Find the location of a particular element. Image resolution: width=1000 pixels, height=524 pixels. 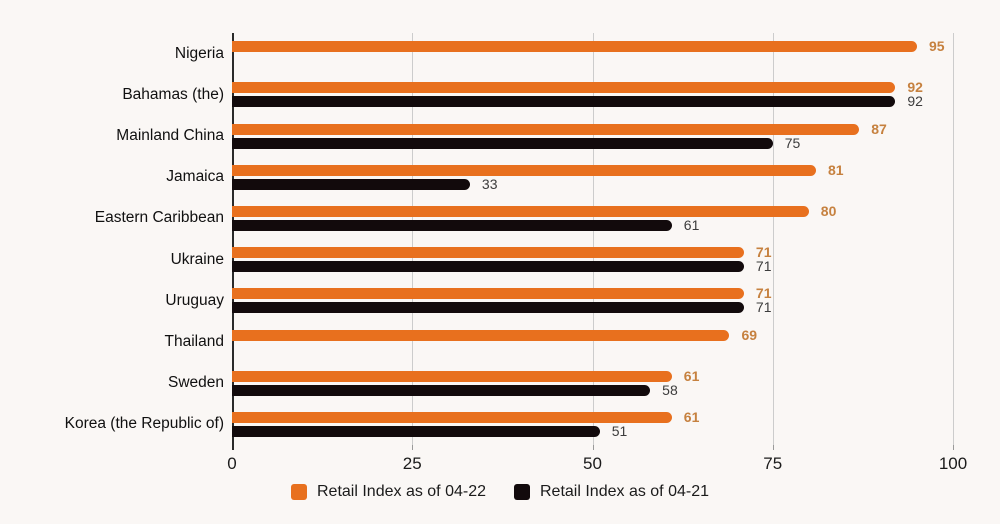

bar-value-label: 95 is located at coordinates (936, 46).